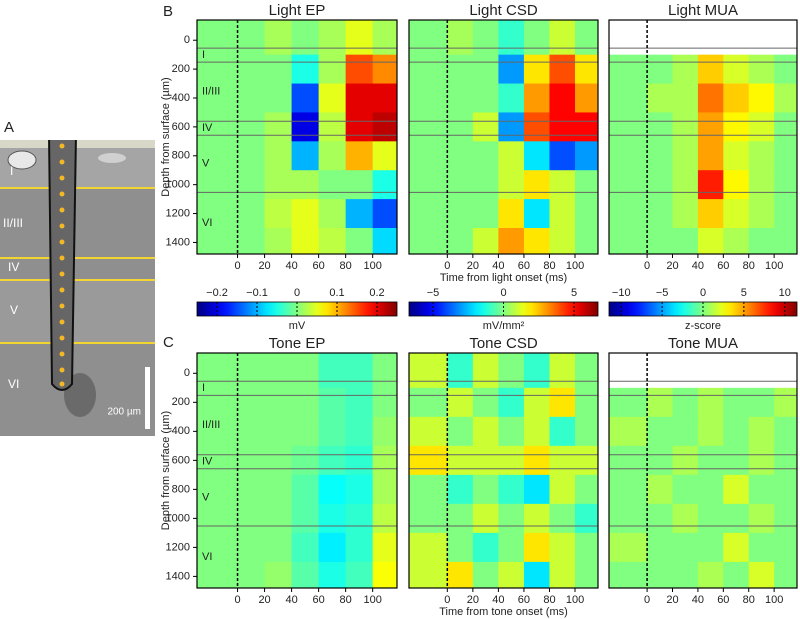 This screenshot has height=619, width=800. Describe the element at coordinates (168, 342) in the screenshot. I see `panel-letter: C` at that location.